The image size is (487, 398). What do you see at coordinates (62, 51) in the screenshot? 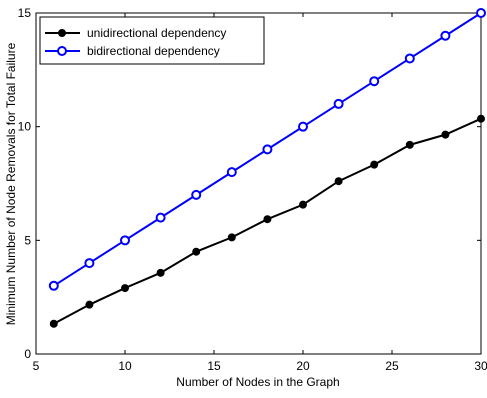
I see `legend-marker-bidirectional` at bounding box center [62, 51].